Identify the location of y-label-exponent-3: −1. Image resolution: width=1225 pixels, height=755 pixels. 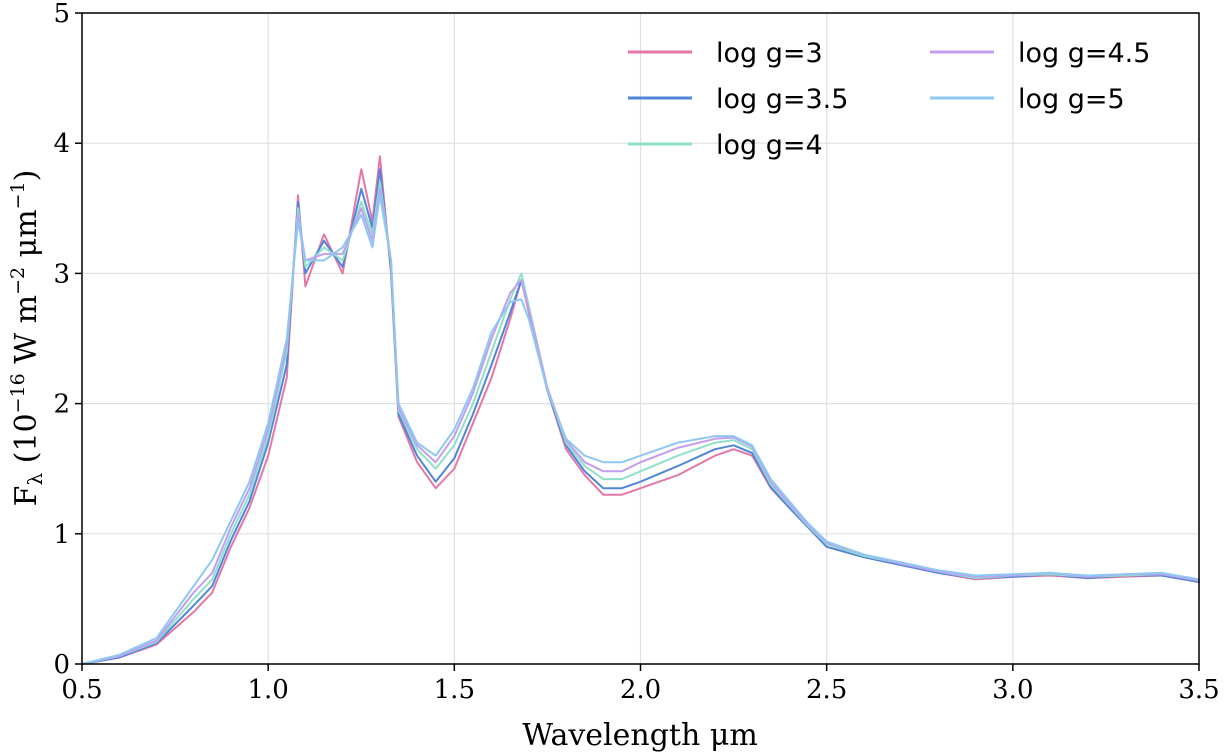
(18, 195).